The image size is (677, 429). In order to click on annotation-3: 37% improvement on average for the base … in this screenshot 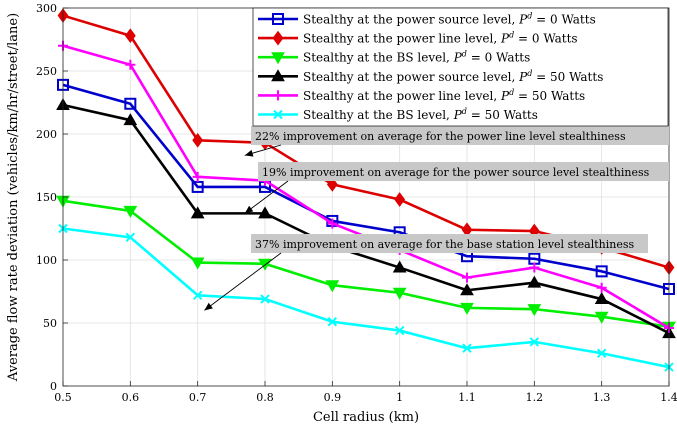, I will do `click(426, 272)`.